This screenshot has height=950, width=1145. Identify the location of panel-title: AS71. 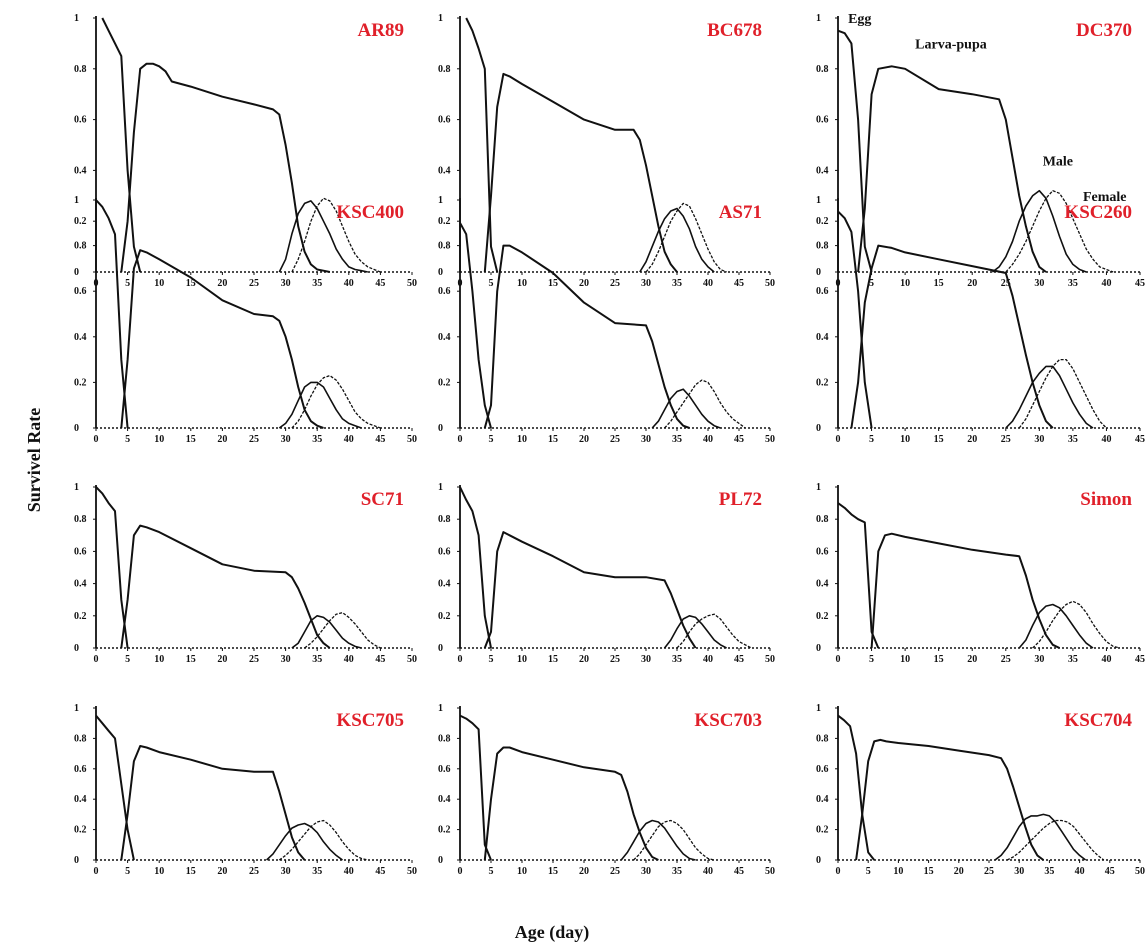
(740, 212).